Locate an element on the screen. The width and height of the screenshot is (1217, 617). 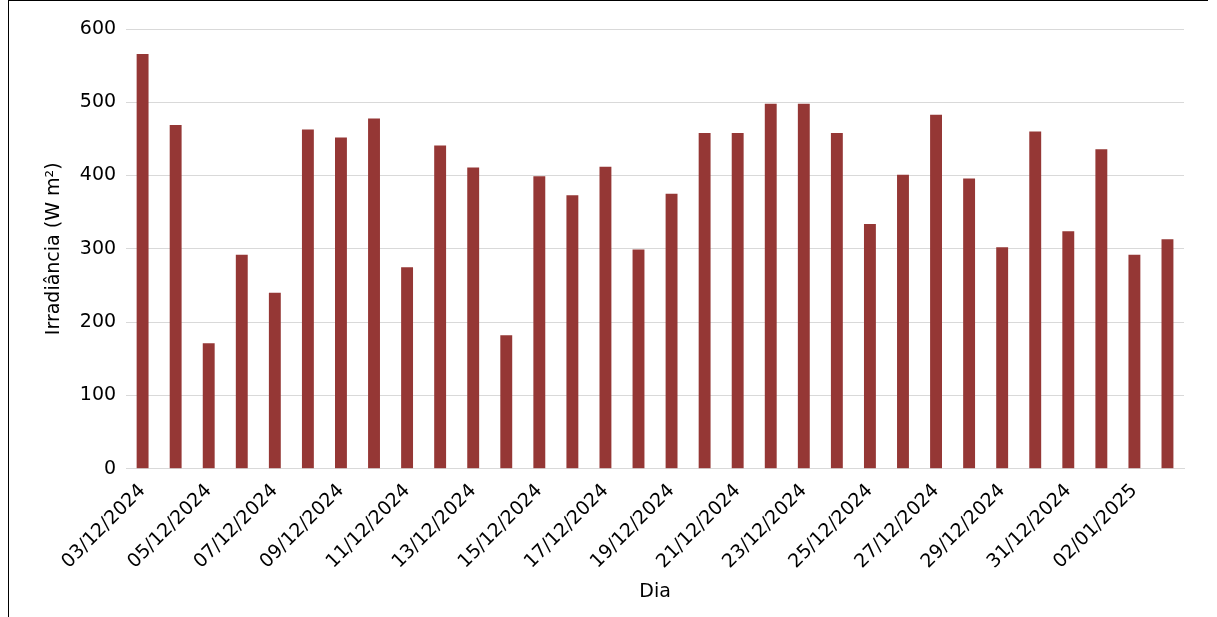
y-tick-label: 200 is located at coordinates (98, 320).